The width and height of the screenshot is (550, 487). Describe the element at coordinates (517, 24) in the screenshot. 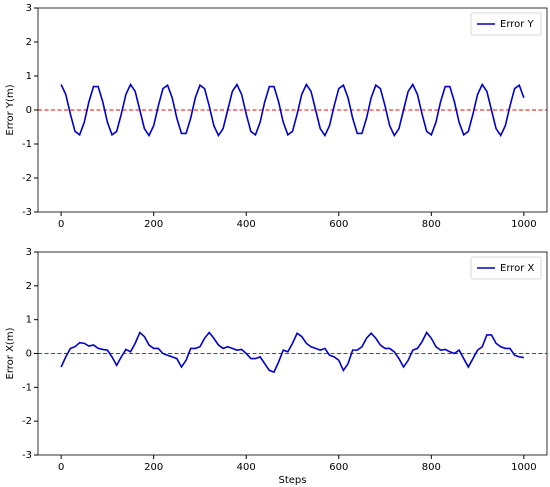

I see `legend-label: Error Y` at that location.